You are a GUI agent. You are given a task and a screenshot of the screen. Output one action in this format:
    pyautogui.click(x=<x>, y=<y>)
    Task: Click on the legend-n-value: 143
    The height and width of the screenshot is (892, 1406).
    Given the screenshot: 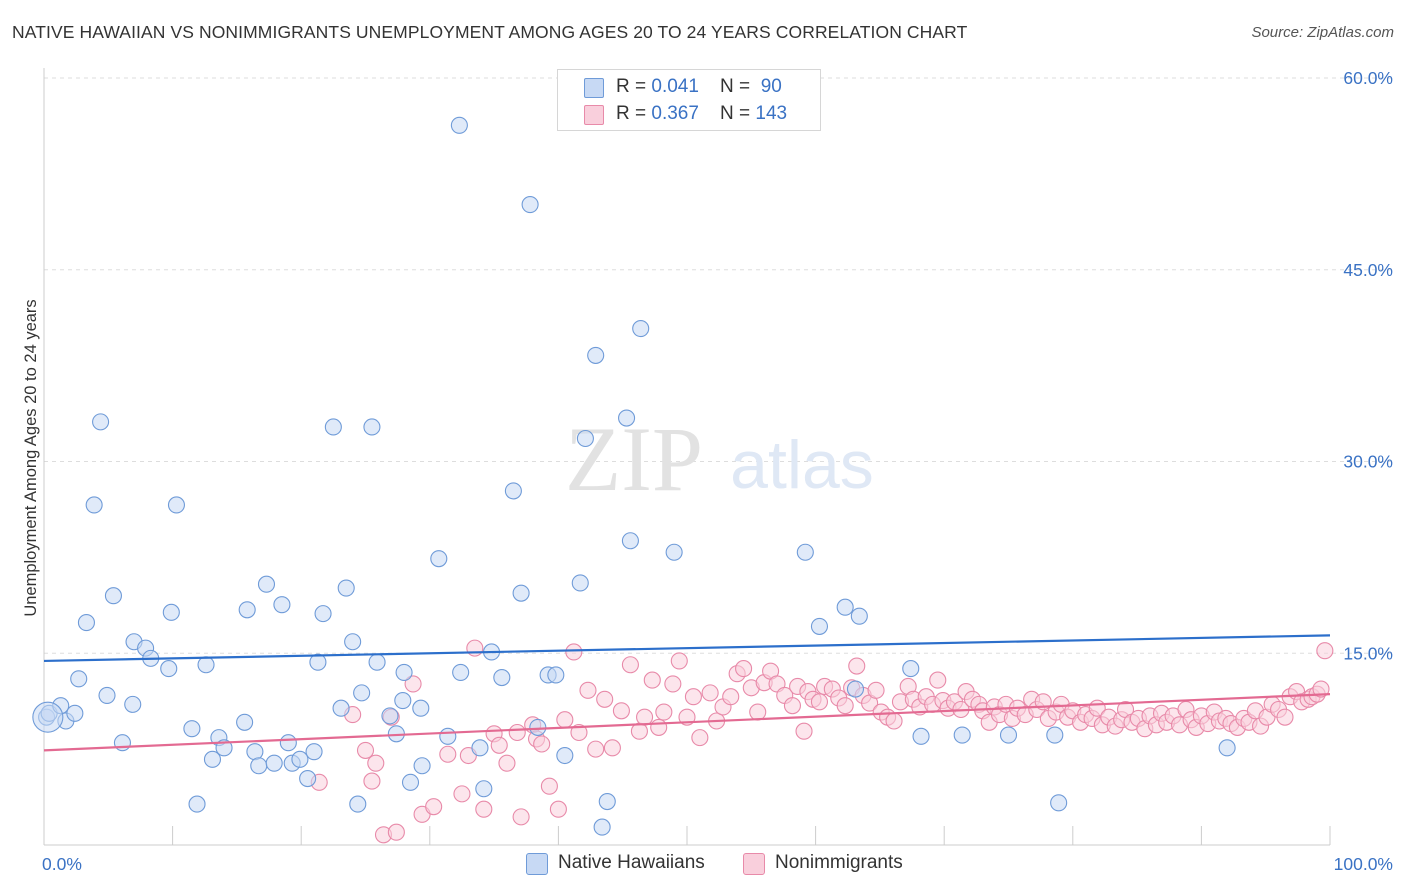 What is the action you would take?
    pyautogui.click(x=771, y=113)
    